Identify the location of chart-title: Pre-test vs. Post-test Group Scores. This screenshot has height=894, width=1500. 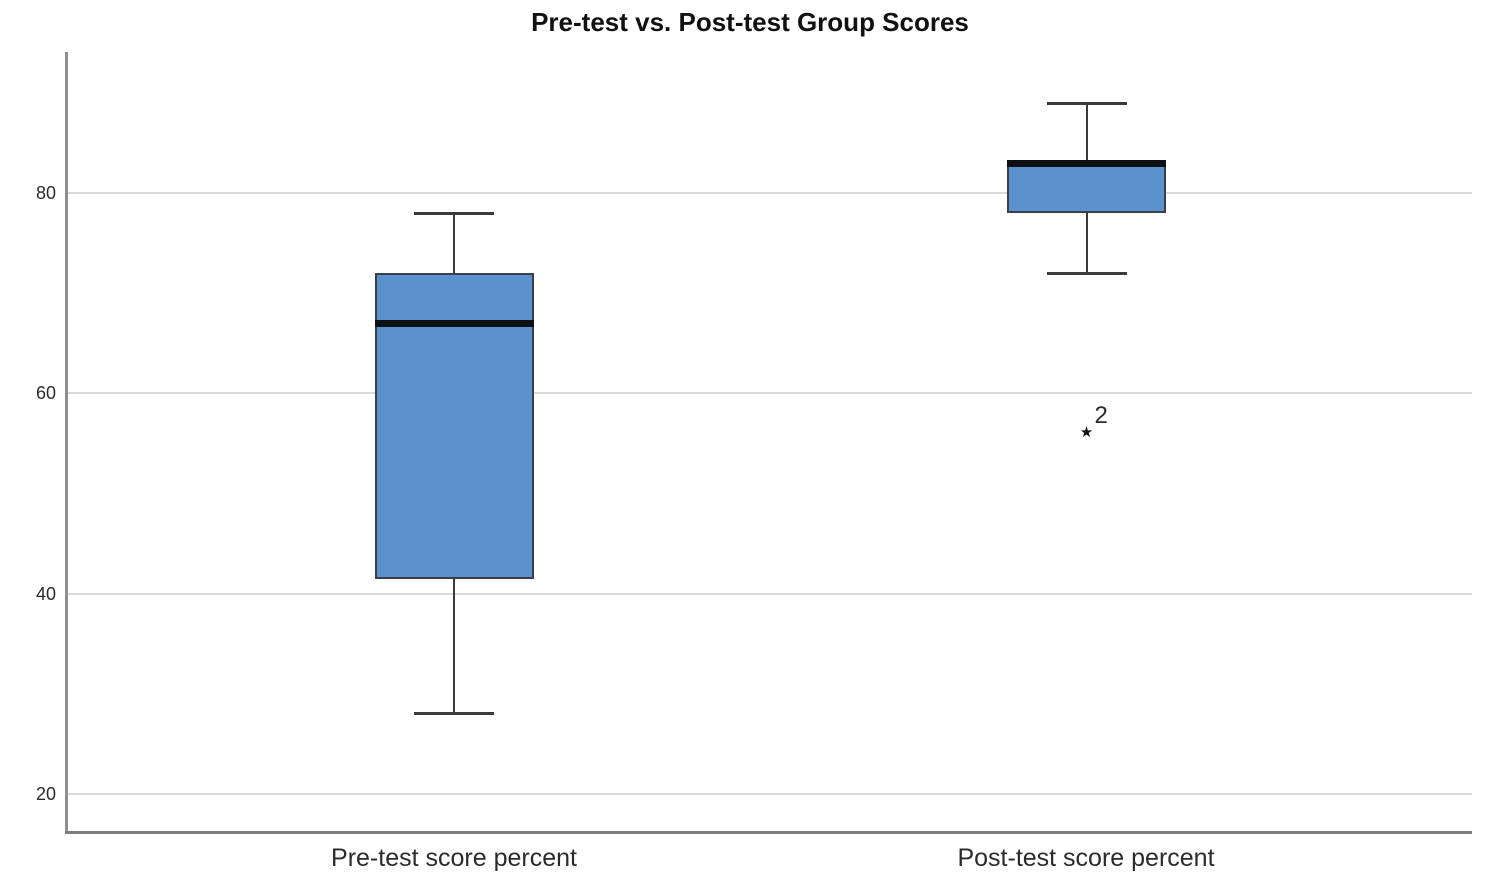
(750, 22).